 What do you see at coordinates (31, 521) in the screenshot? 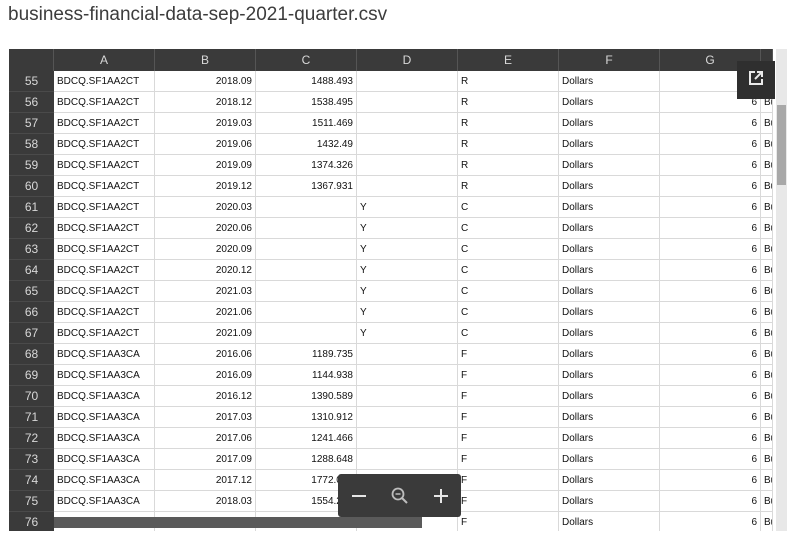
I see `row-header: 76` at bounding box center [31, 521].